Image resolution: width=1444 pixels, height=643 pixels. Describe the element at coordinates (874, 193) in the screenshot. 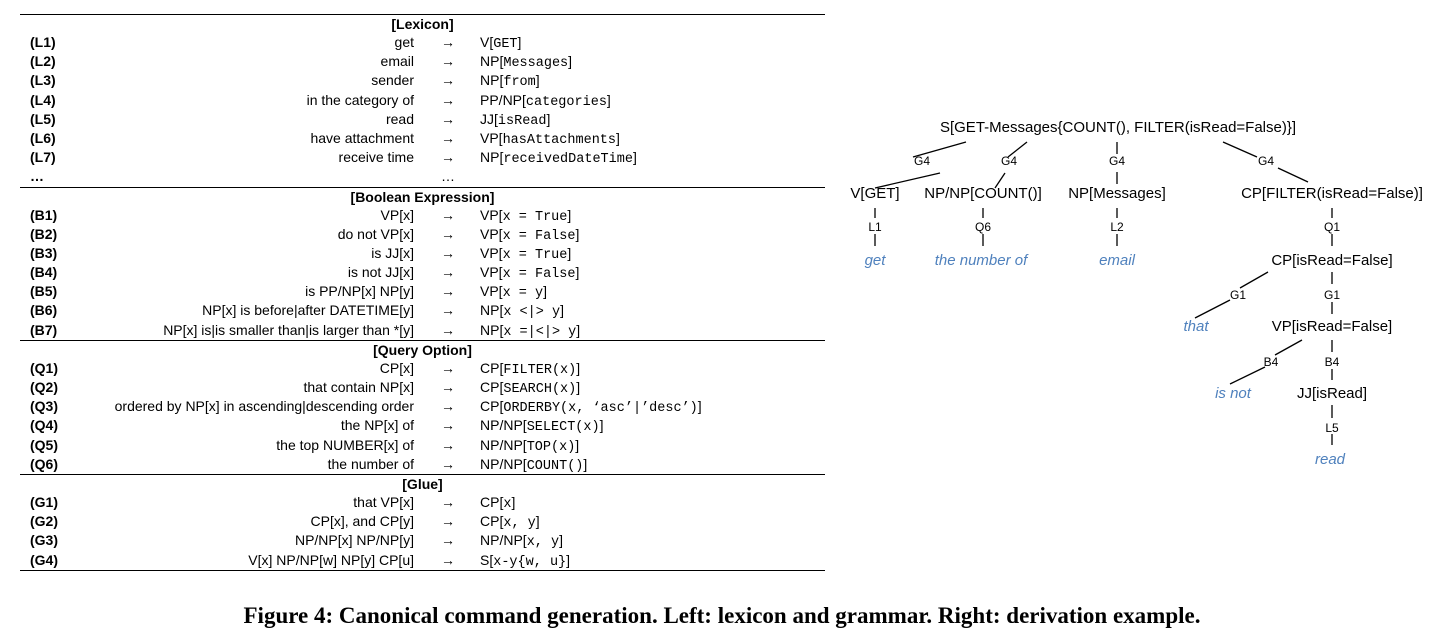

I see `node-v-get: V[GET]` at that location.